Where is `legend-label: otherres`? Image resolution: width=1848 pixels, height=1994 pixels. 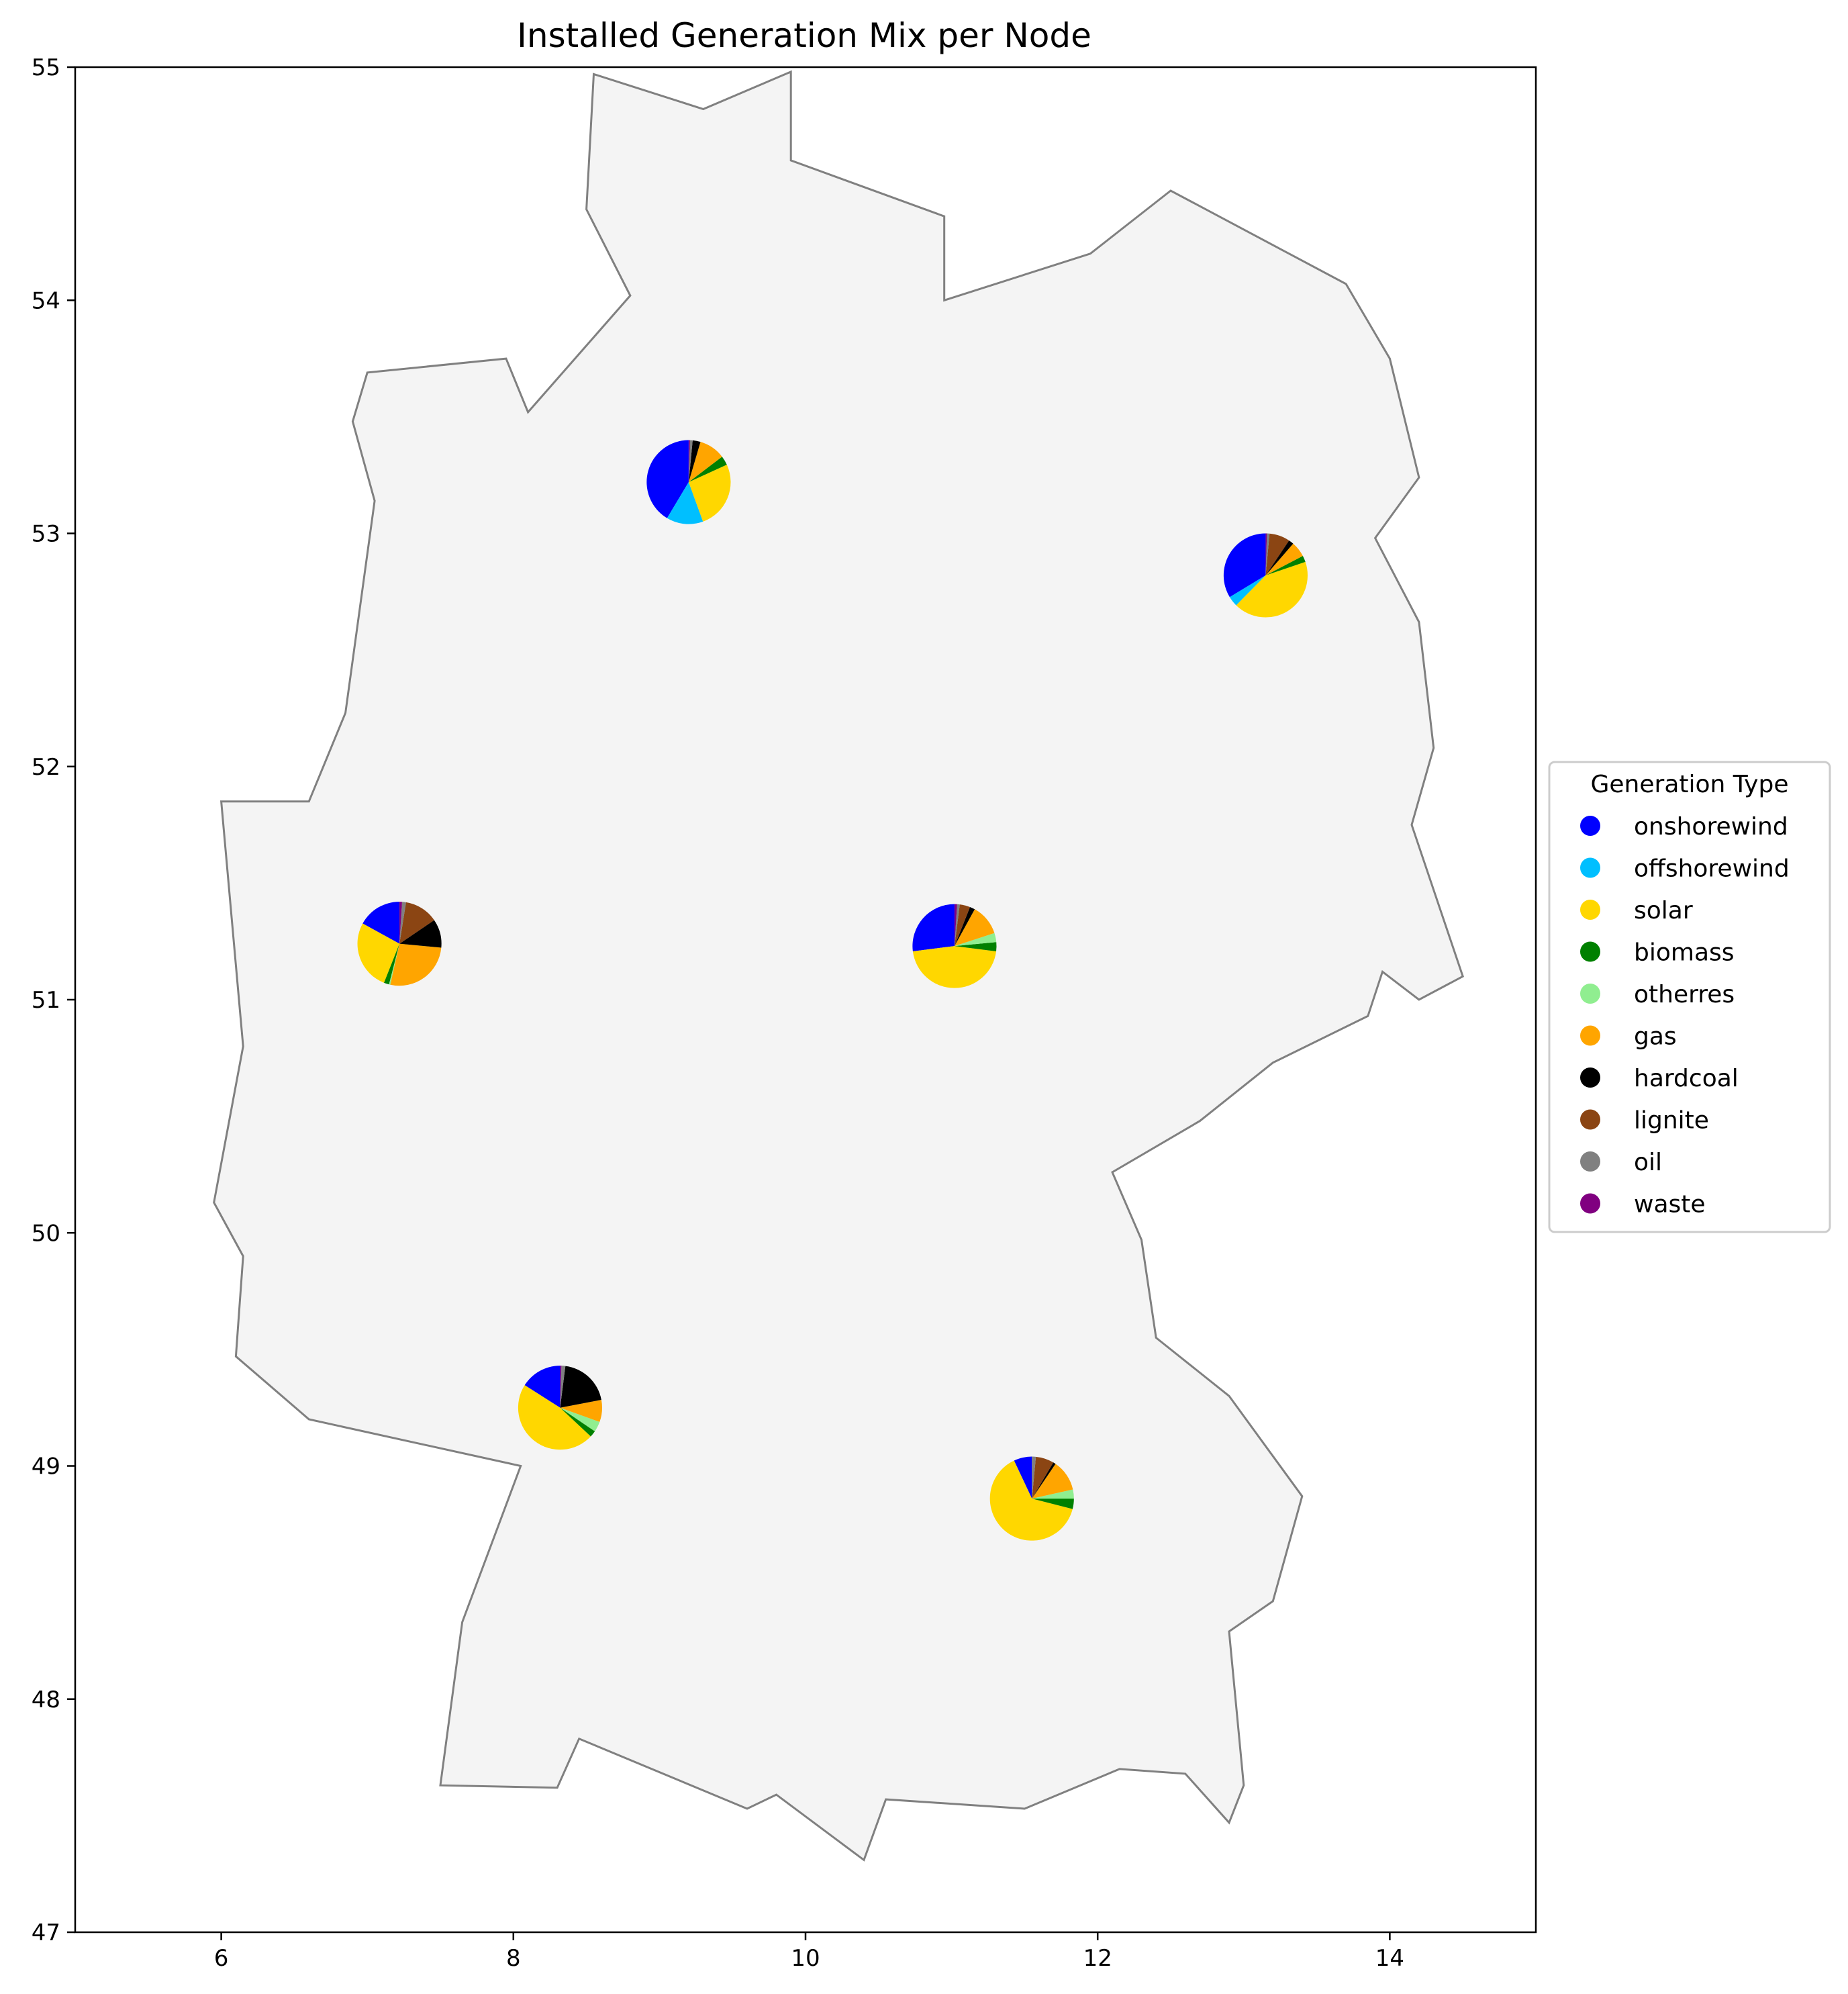
legend-label: otherres is located at coordinates (1685, 995).